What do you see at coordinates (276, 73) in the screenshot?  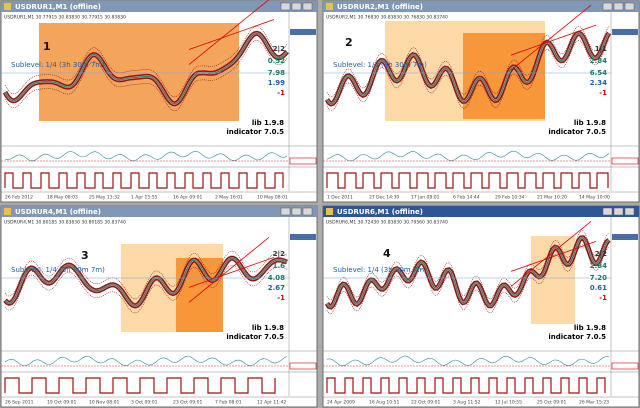 I see `price-label: 7.98` at bounding box center [276, 73].